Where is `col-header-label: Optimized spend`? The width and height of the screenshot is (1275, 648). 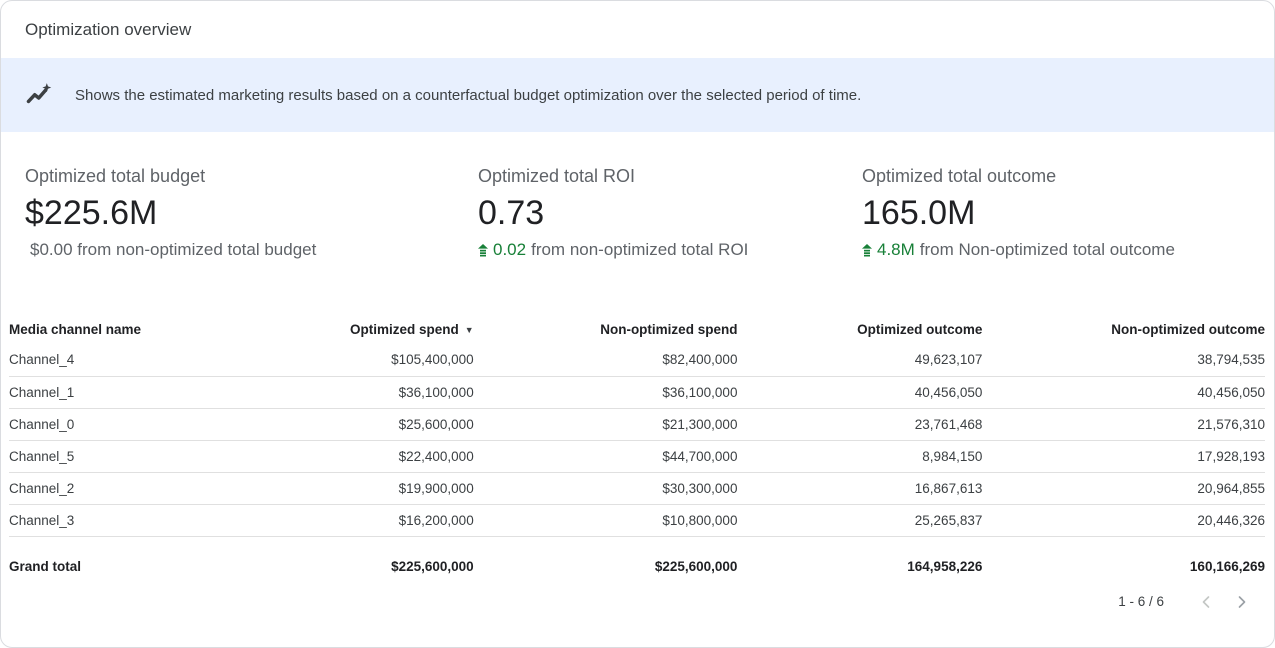
col-header-label: Optimized spend is located at coordinates (404, 329).